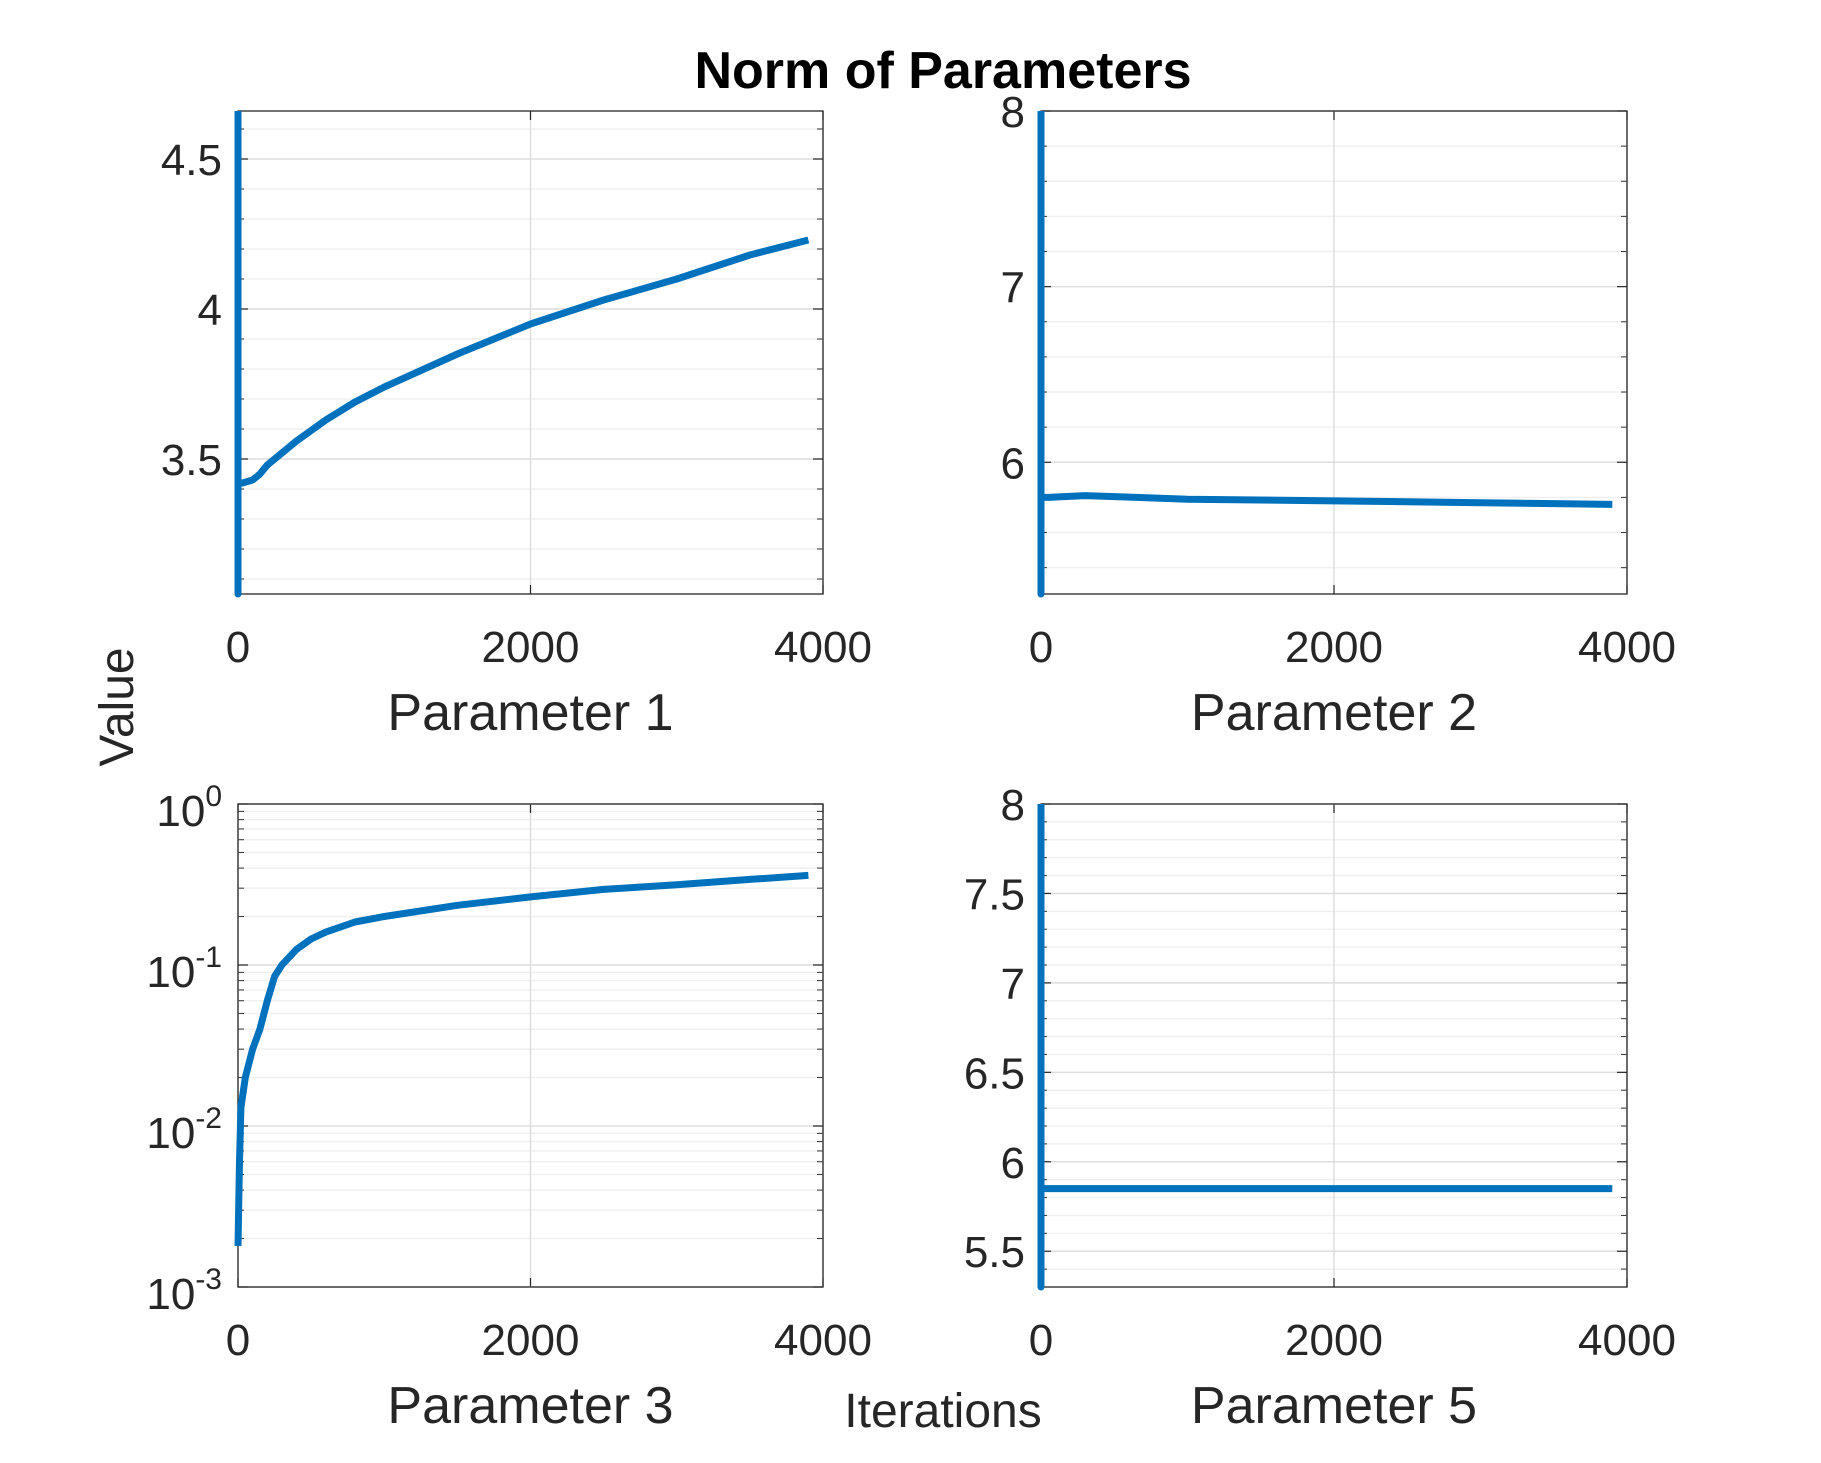  Describe the element at coordinates (994, 1073) in the screenshot. I see `y-tick-label: 6.5` at that location.